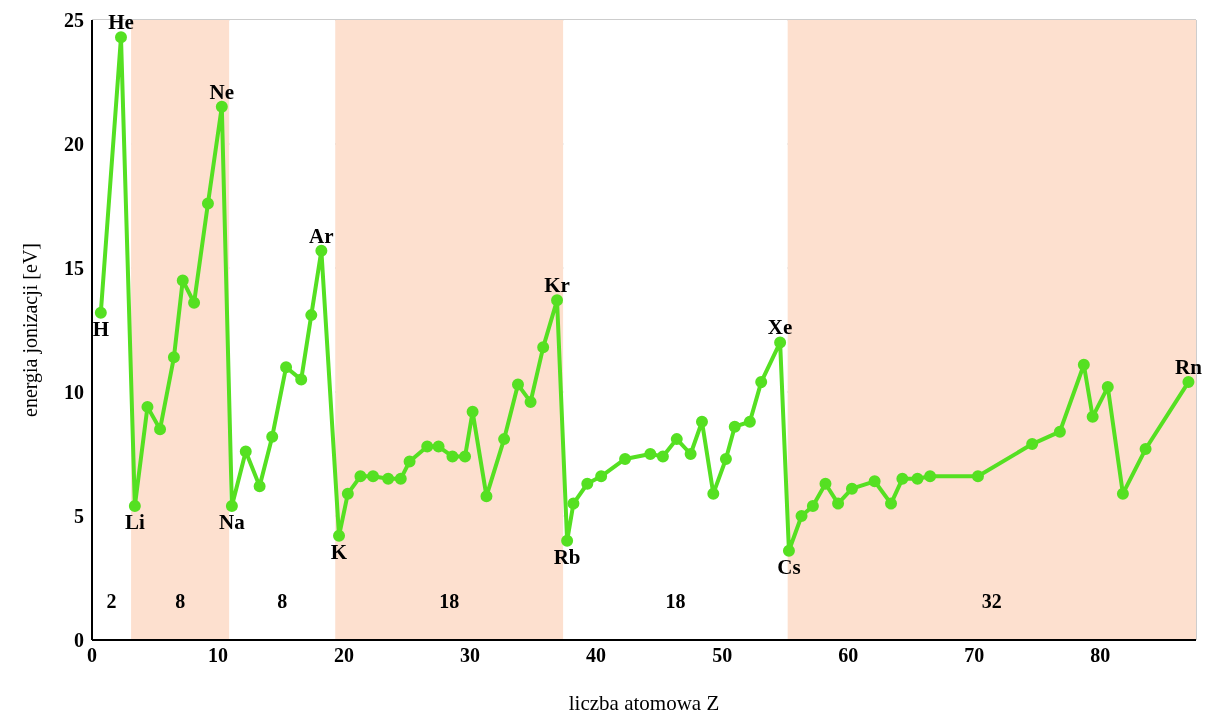 Image resolution: width=1217 pixels, height=728 pixels. I want to click on band-label: 2, so click(111, 601).